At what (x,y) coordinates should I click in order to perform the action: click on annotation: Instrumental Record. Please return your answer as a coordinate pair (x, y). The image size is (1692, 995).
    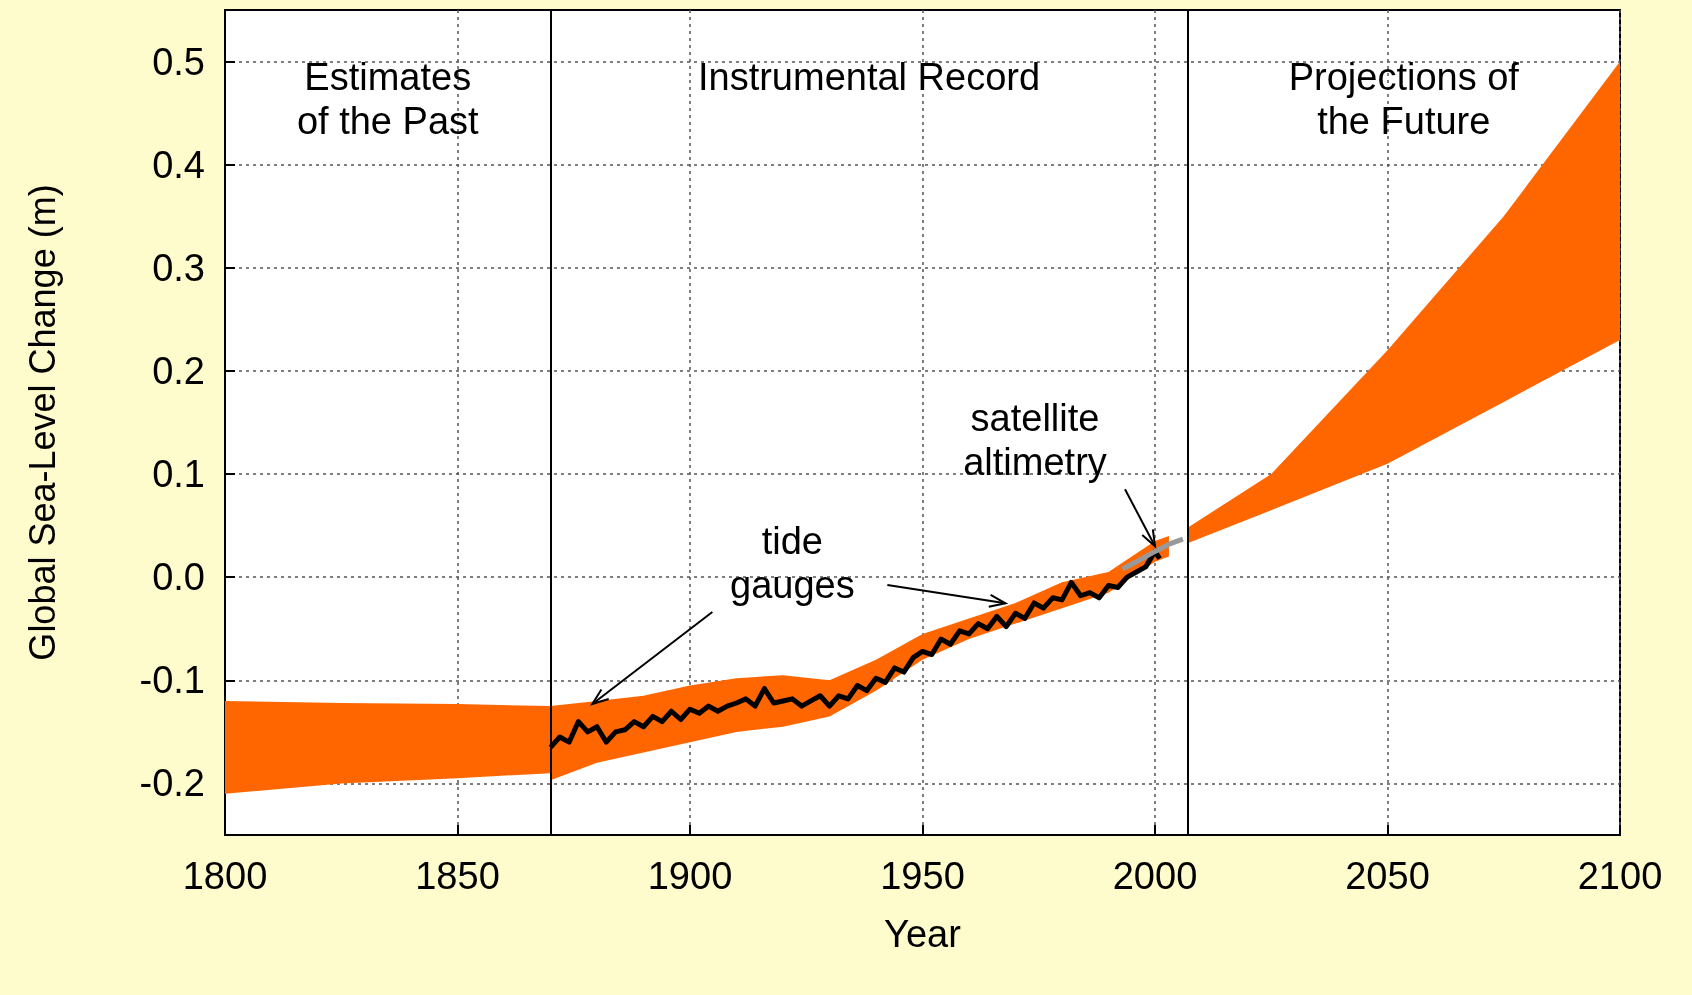
    Looking at the image, I should click on (869, 77).